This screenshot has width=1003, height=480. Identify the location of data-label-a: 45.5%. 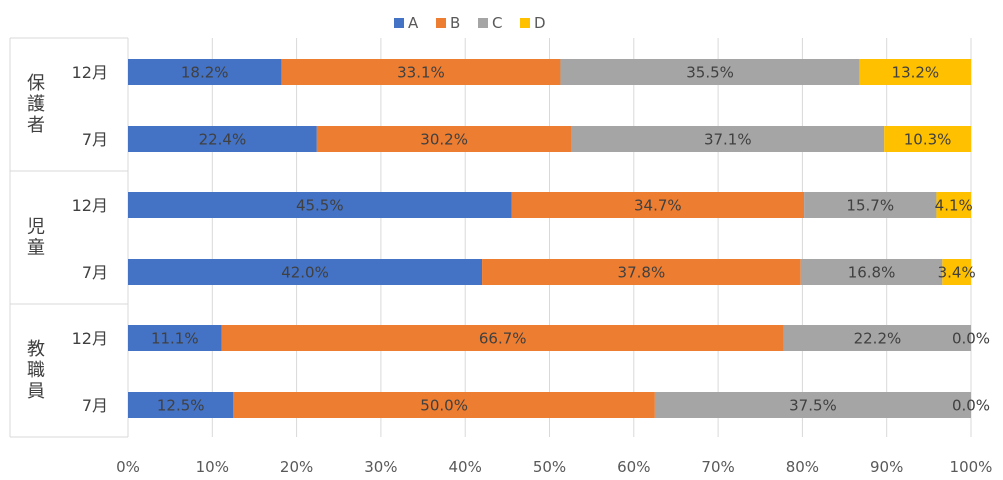
(320, 206).